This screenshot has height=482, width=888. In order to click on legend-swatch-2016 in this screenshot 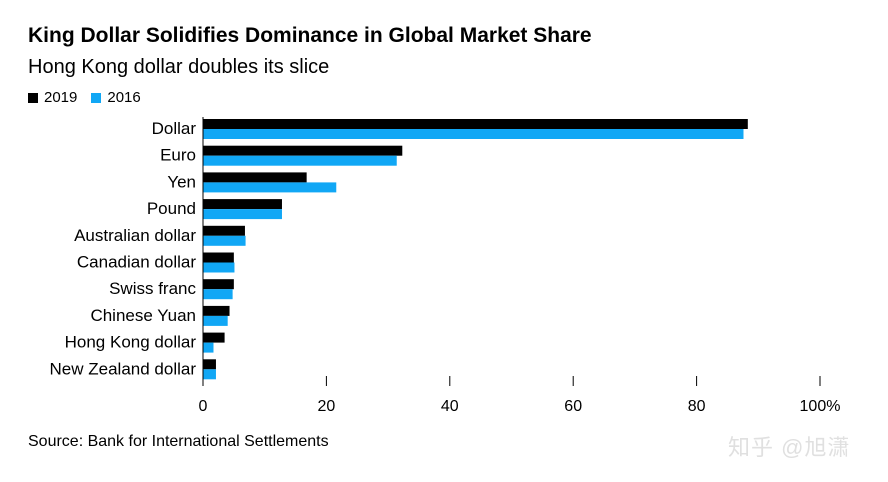, I will do `click(96, 97)`.